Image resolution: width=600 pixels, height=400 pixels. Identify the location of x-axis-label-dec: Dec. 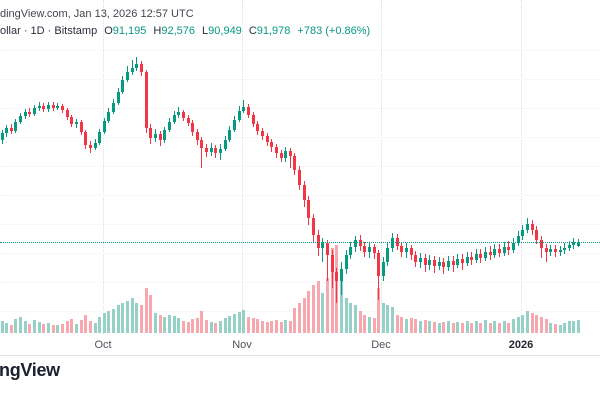
(381, 345).